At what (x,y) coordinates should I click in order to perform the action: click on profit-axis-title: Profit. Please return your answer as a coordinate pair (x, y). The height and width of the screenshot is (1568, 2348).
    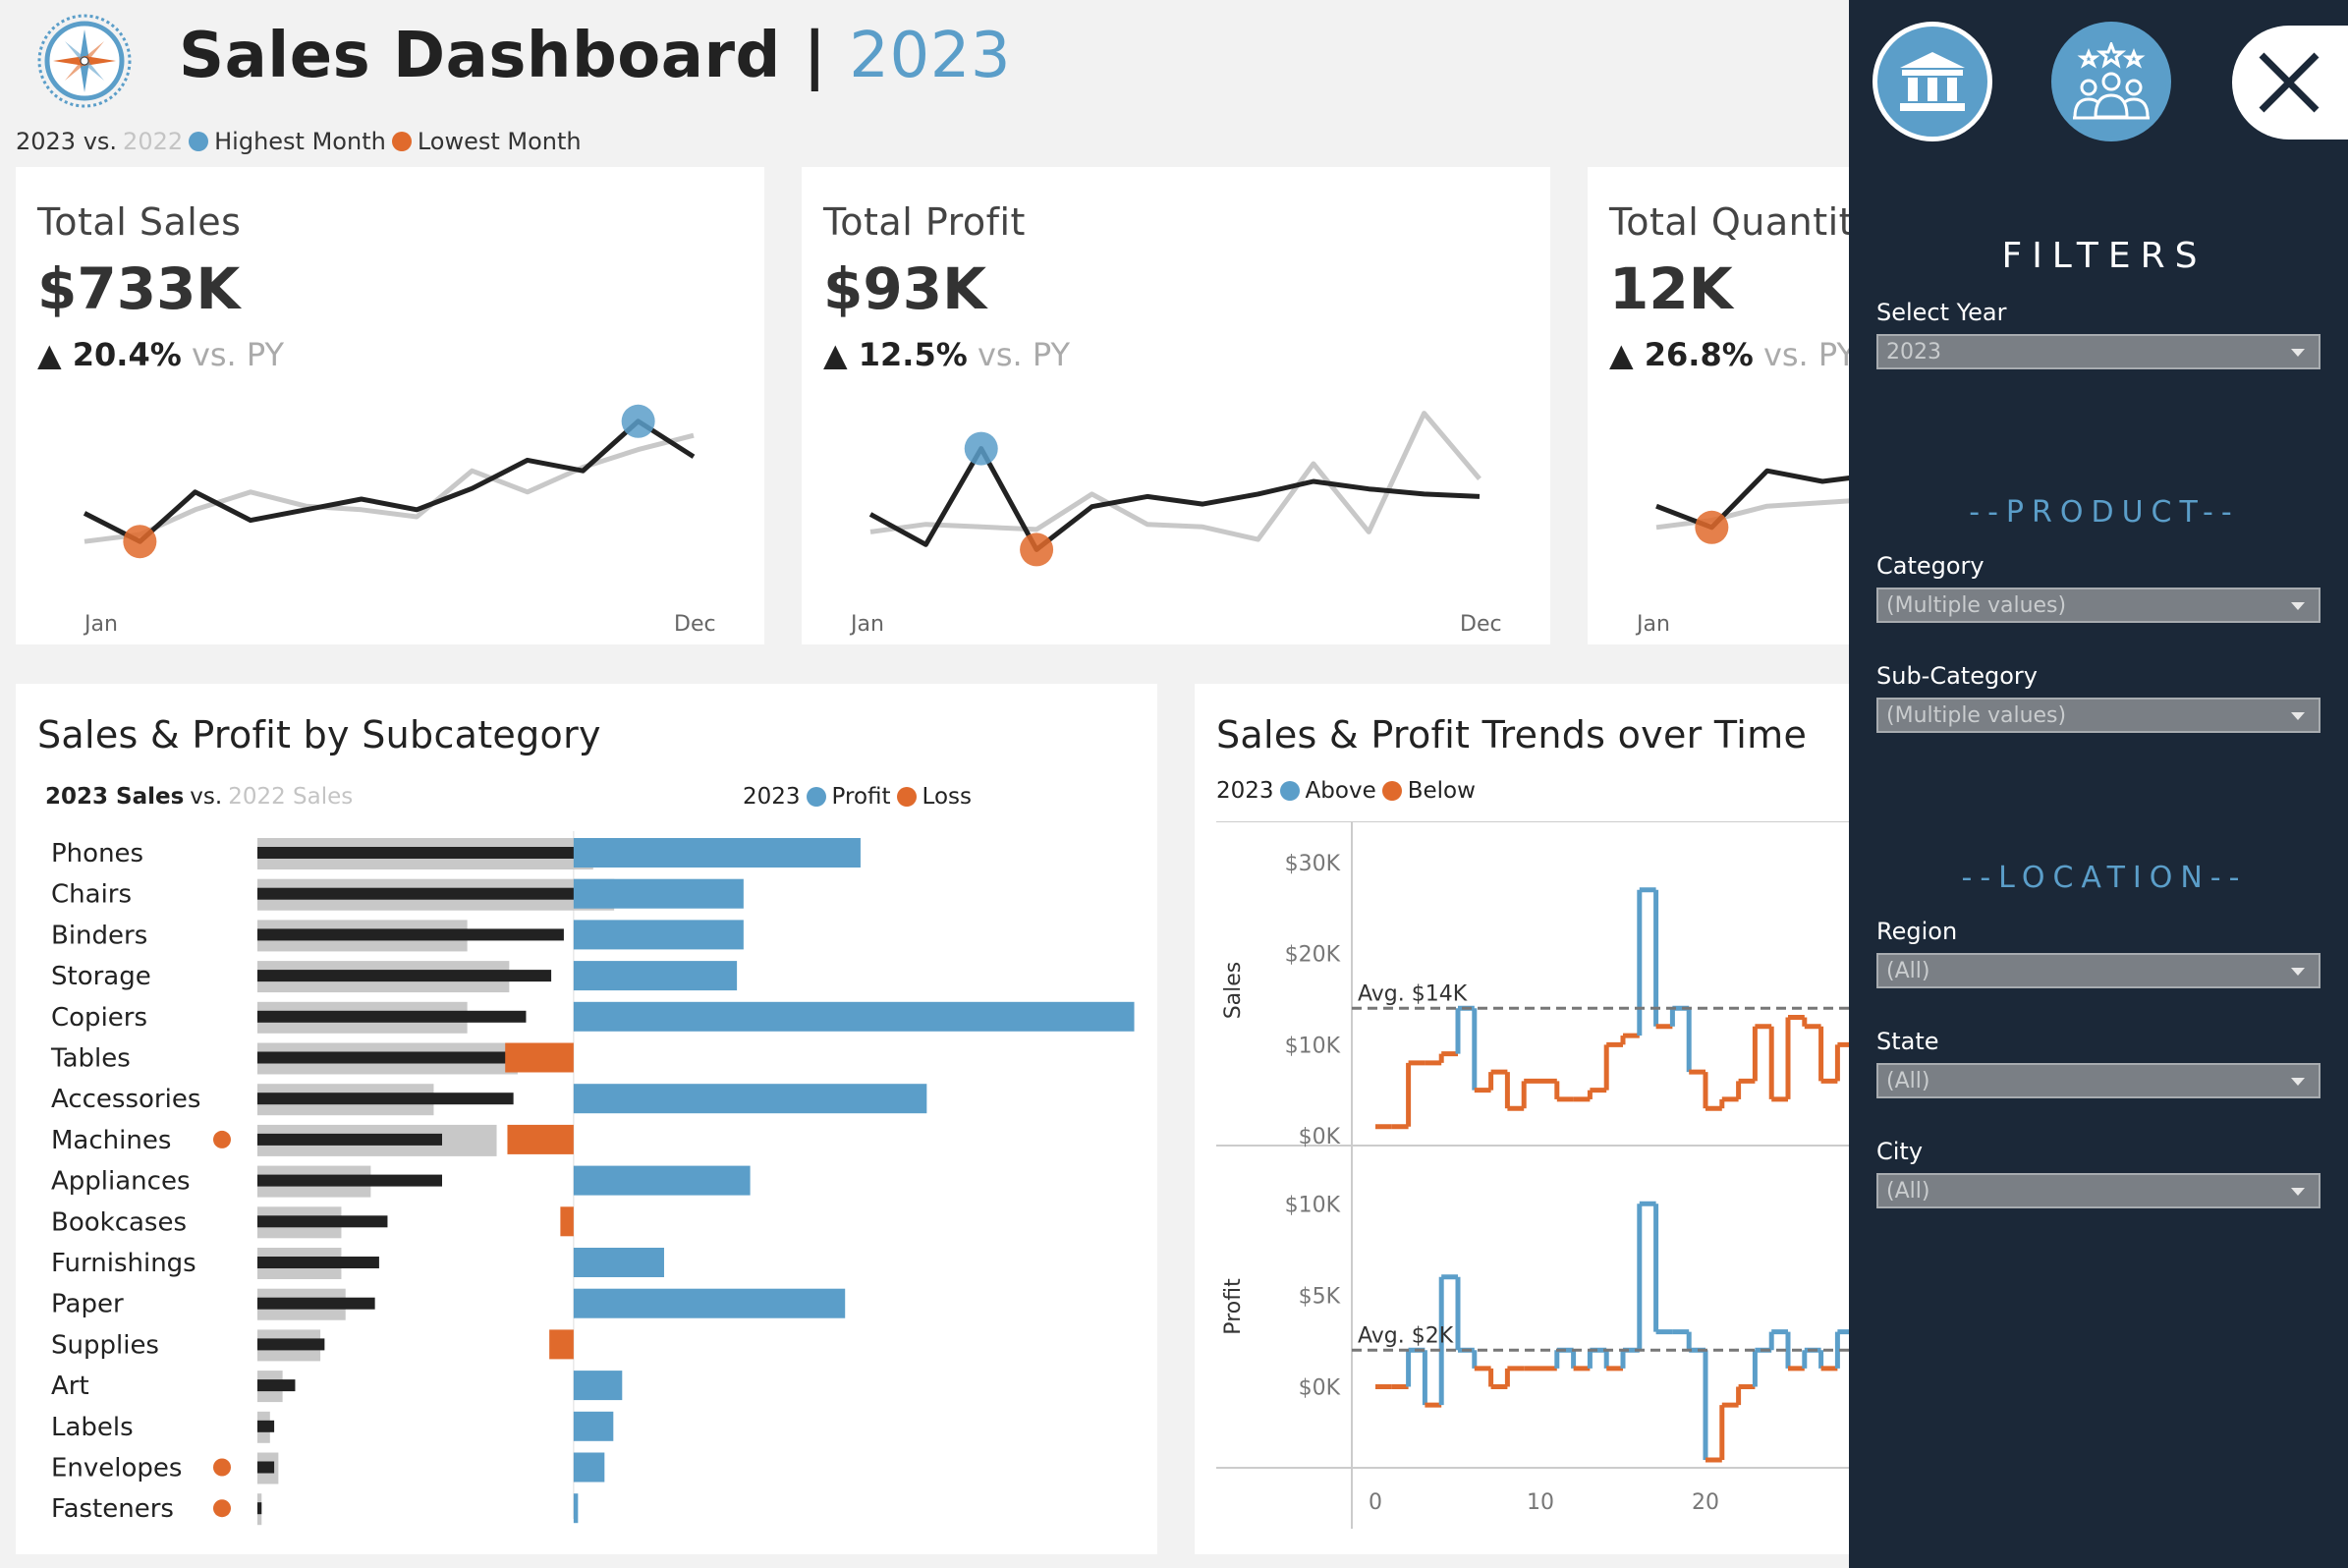
    Looking at the image, I should click on (1233, 1306).